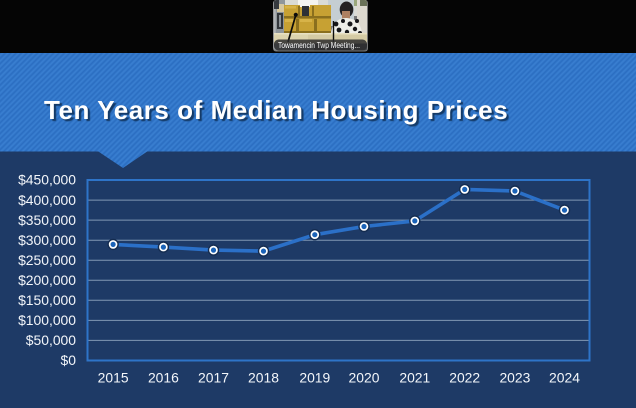 This screenshot has width=636, height=408. I want to click on svg-text: 2016, so click(163, 378).